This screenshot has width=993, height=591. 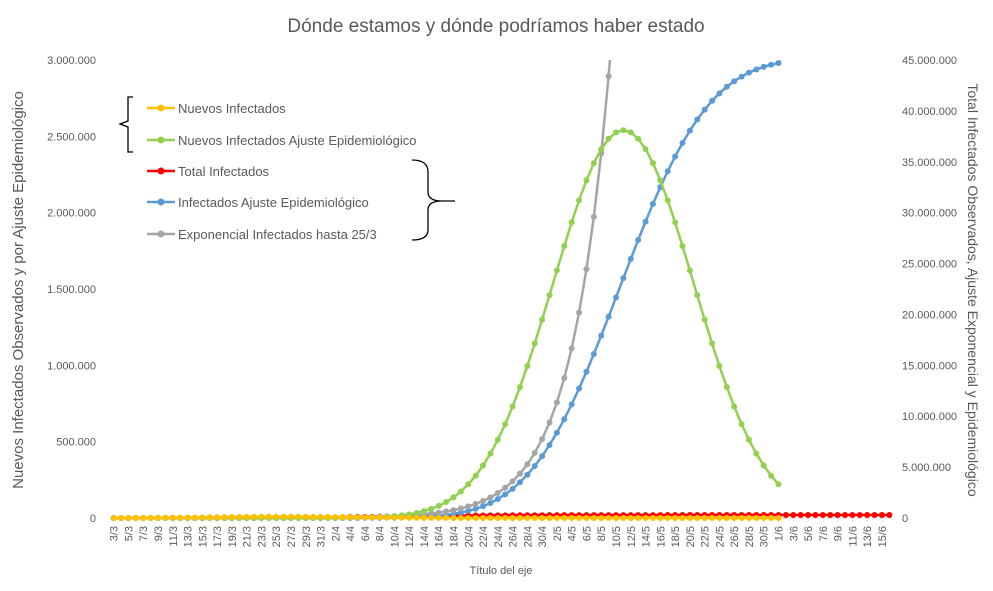 I want to click on x-tick-label: 18/5, so click(x=676, y=536).